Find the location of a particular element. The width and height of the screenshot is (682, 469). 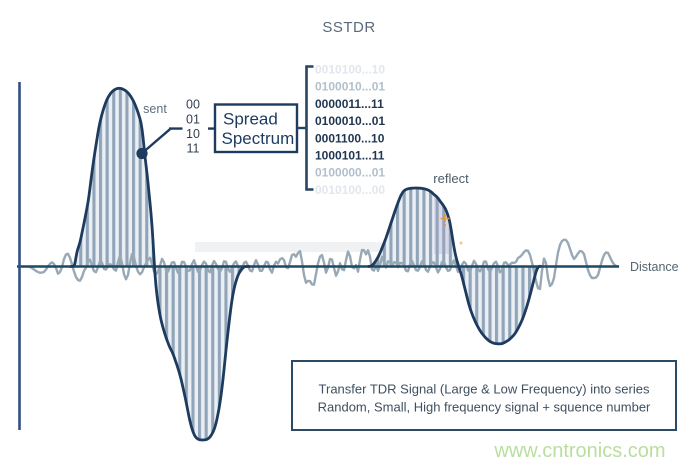

svg-text: Spread is located at coordinates (250, 119).